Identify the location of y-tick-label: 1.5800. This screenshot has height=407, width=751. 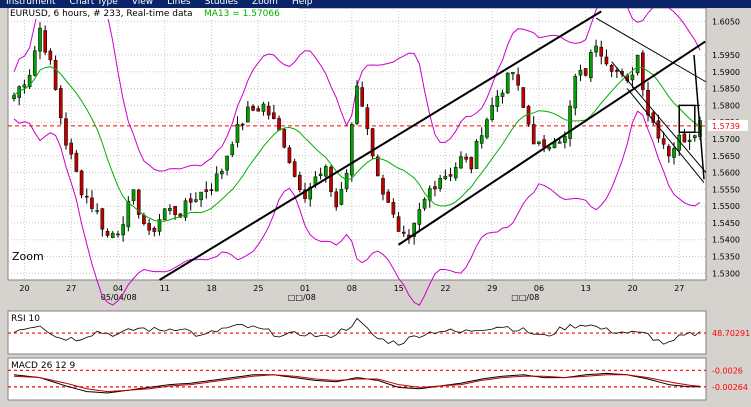
(726, 105).